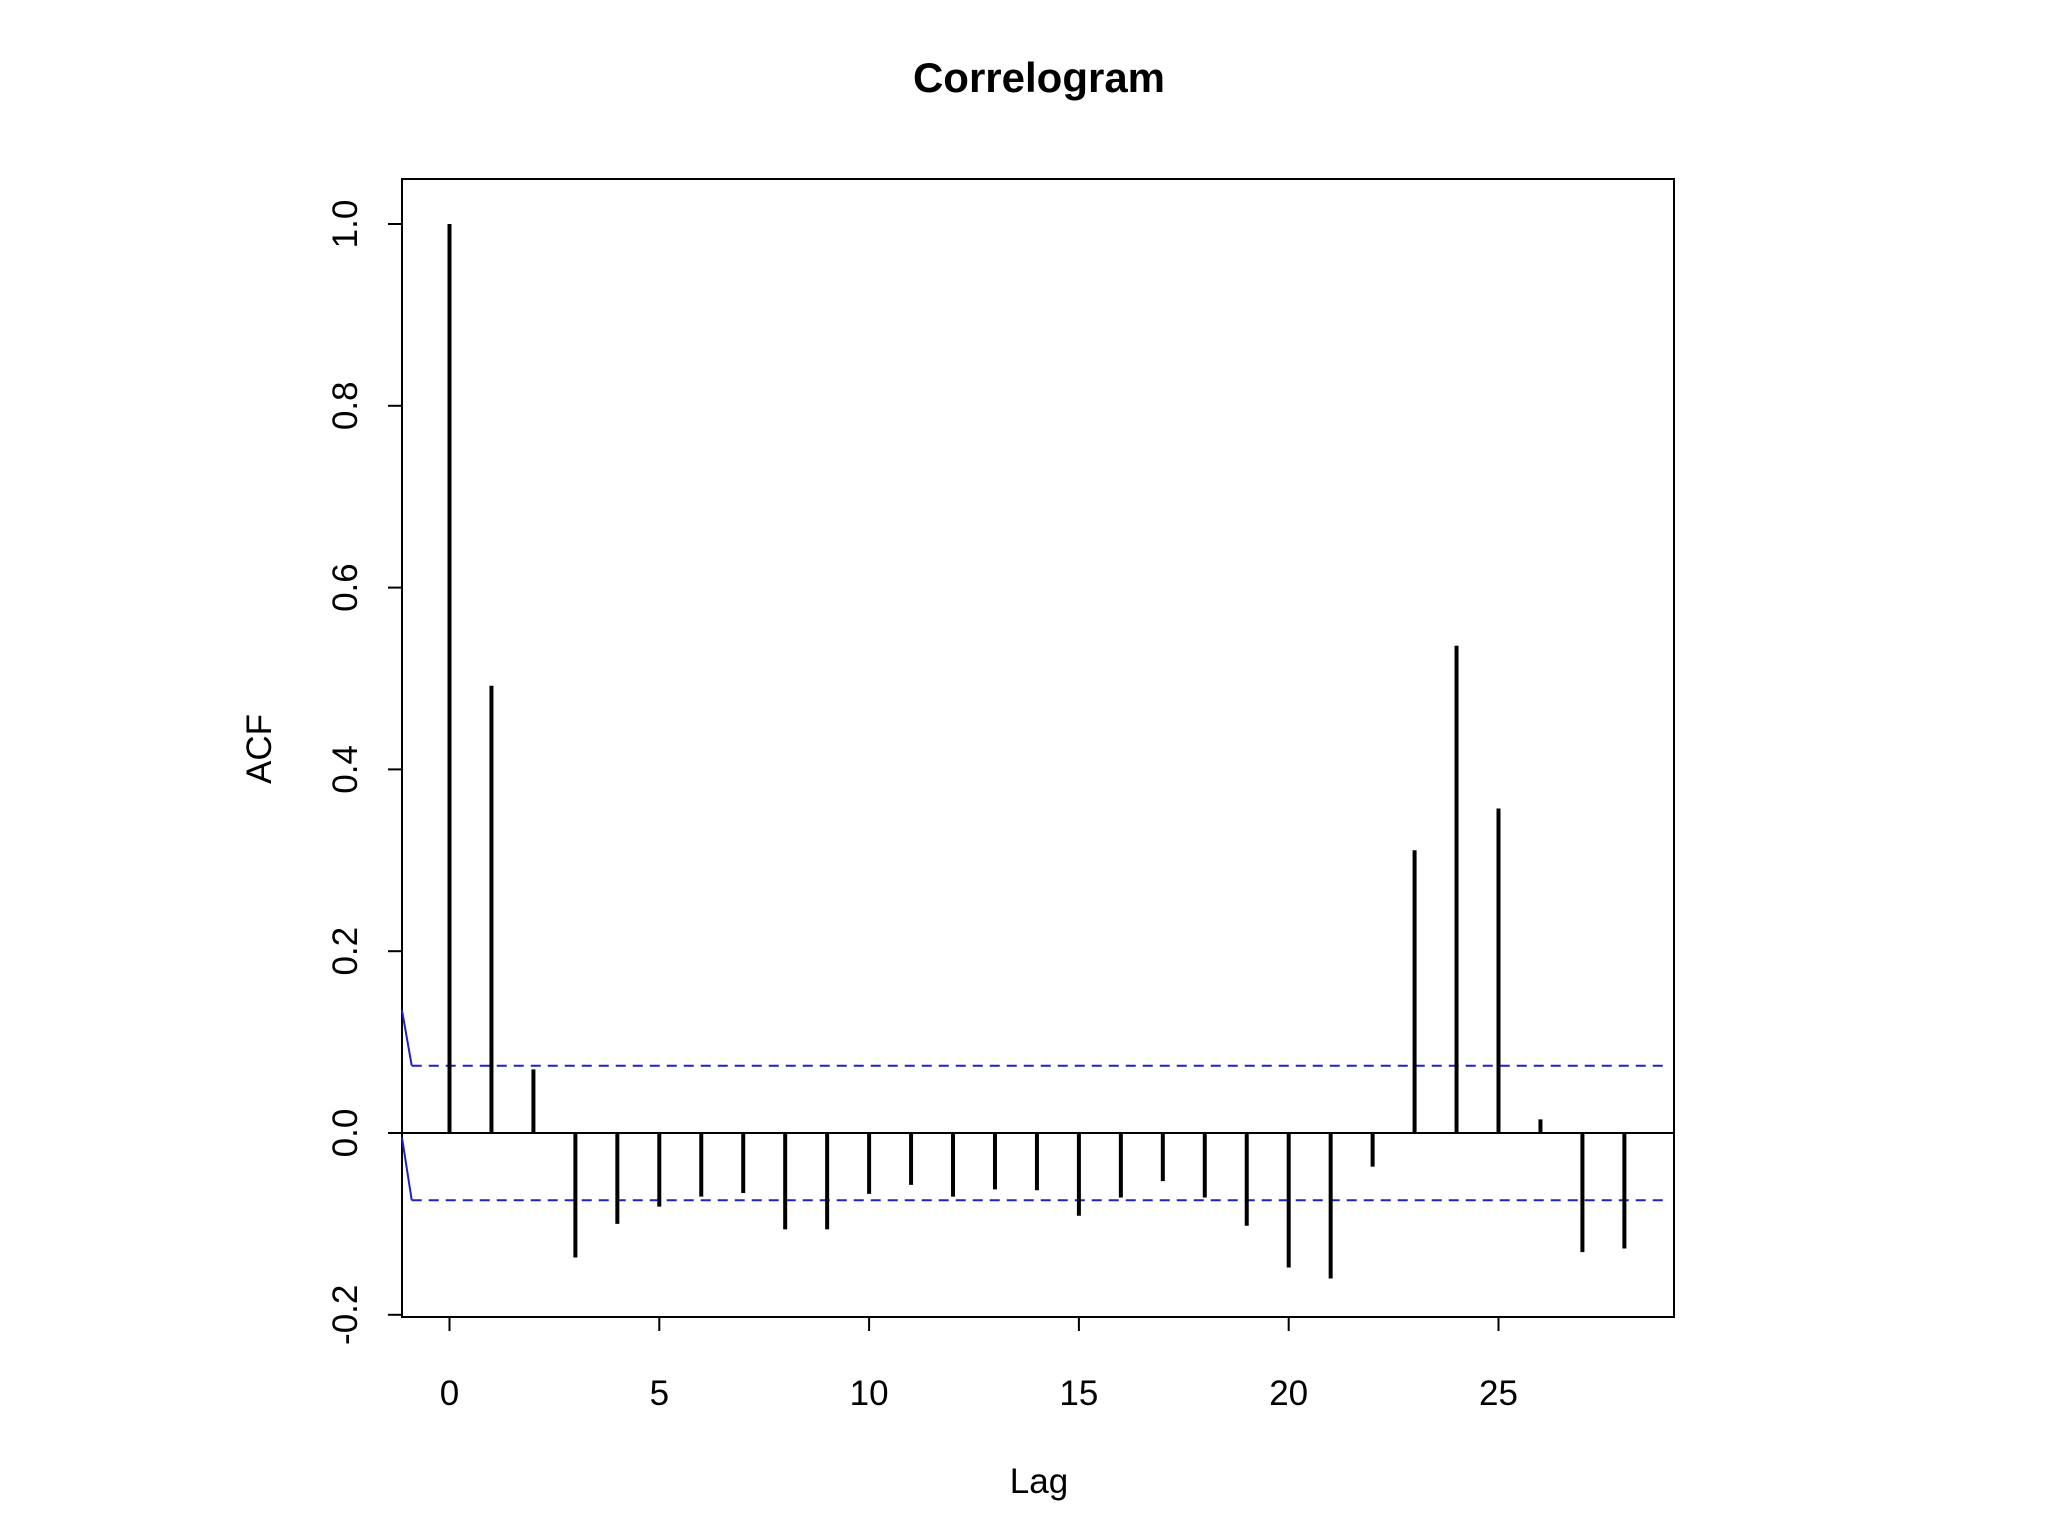  I want to click on x-tick-label: 25, so click(1498, 1393).